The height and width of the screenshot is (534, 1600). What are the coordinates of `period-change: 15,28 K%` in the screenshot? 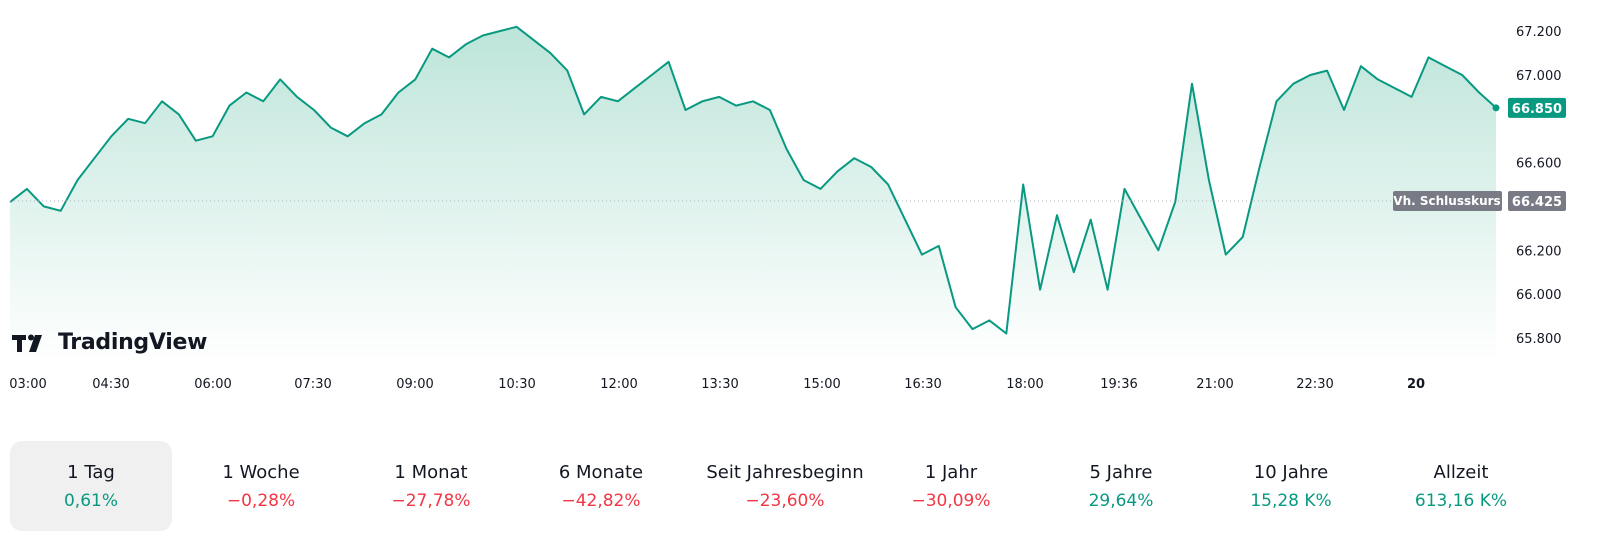 It's located at (1291, 500).